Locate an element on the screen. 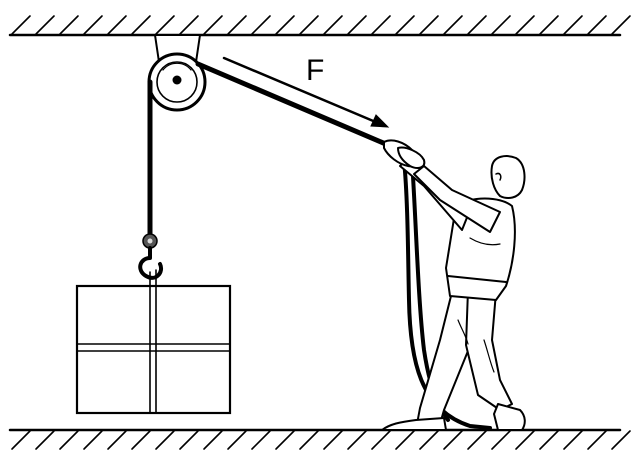 Image resolution: width=635 pixels, height=462 pixels. ceiling is located at coordinates (319, 26).